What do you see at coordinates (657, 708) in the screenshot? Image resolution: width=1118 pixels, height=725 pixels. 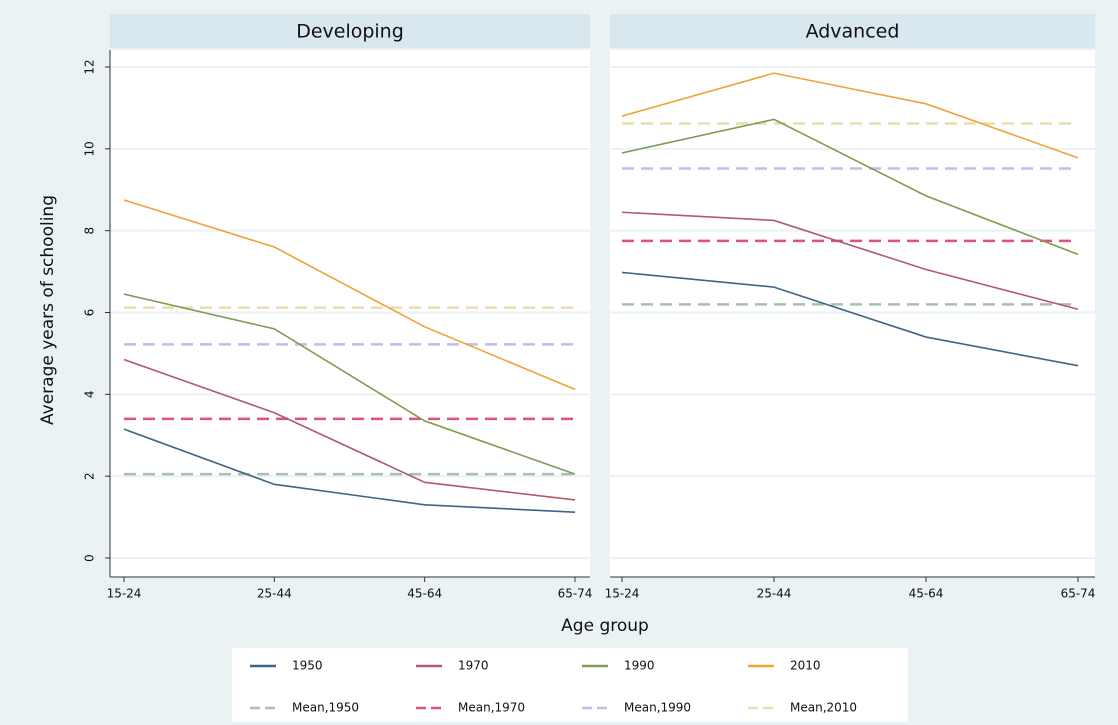 I see `legend-label: Mean,1990` at bounding box center [657, 708].